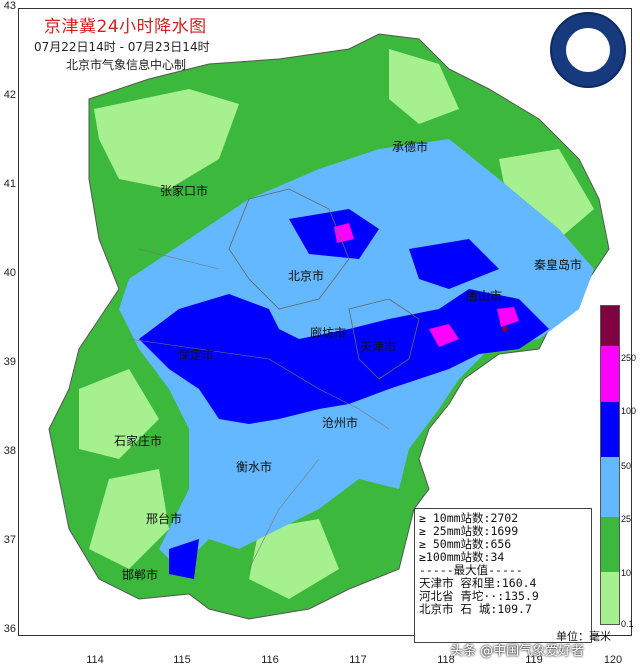  I want to click on x-tick-label: 114, so click(95, 660).